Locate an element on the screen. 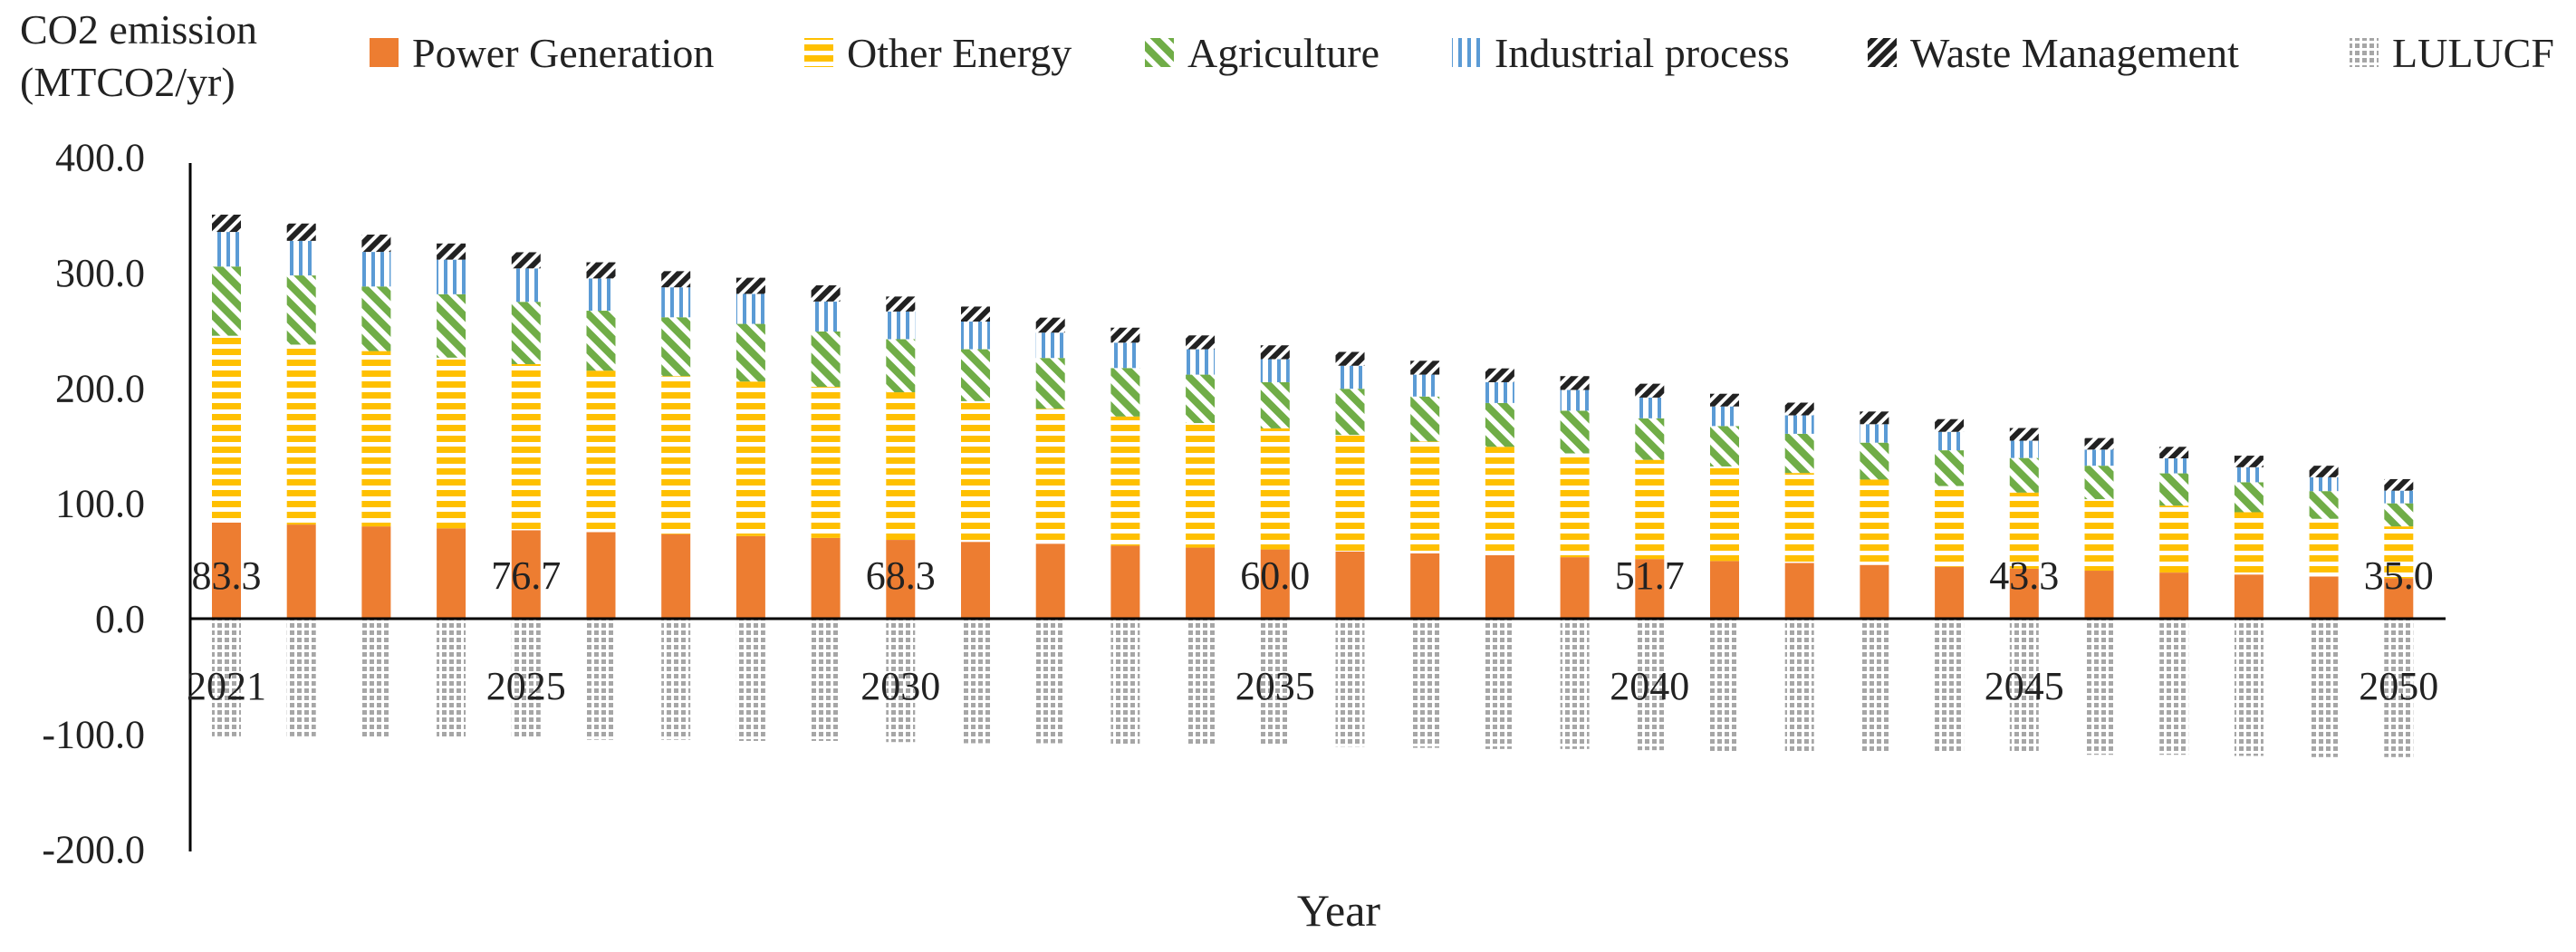  bar-indus-2022 is located at coordinates (301, 258).